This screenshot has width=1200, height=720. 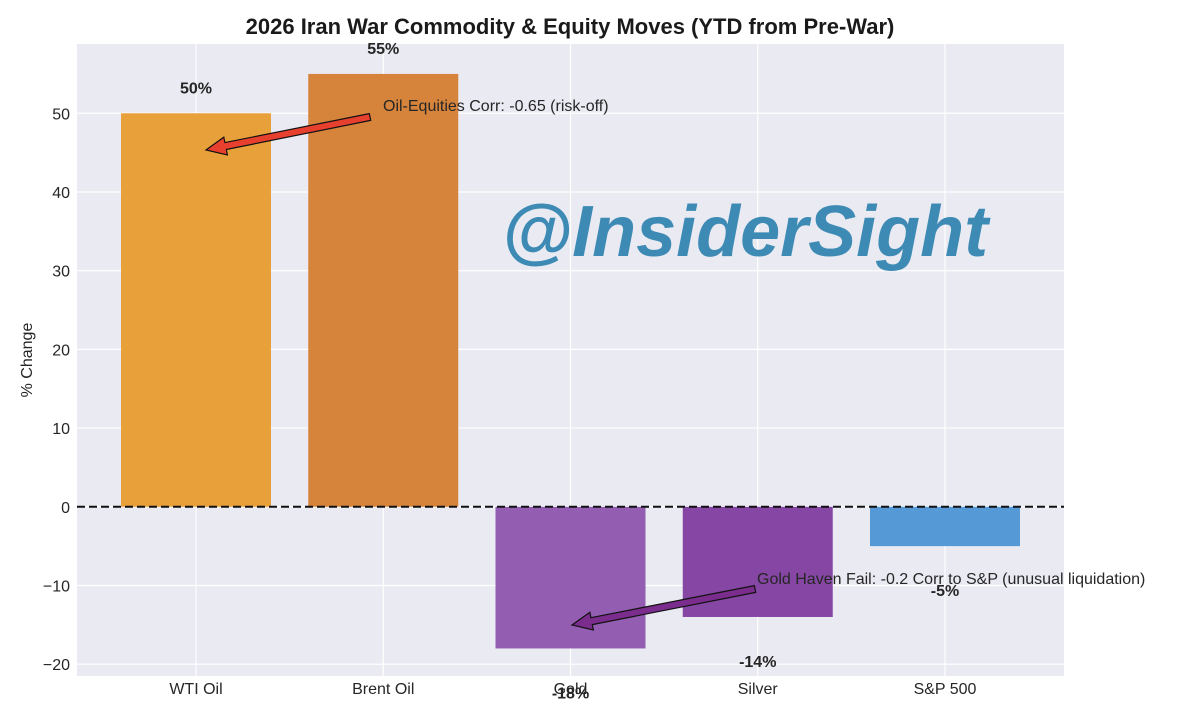 What do you see at coordinates (65, 508) in the screenshot?
I see `y-tick-label: 0` at bounding box center [65, 508].